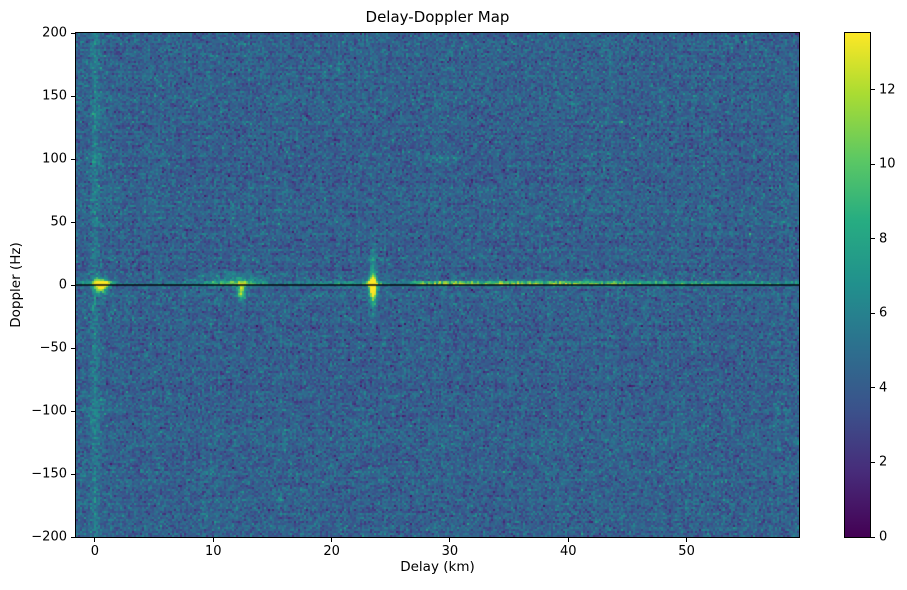  What do you see at coordinates (568, 551) in the screenshot?
I see `x-tick-label: 40` at bounding box center [568, 551].